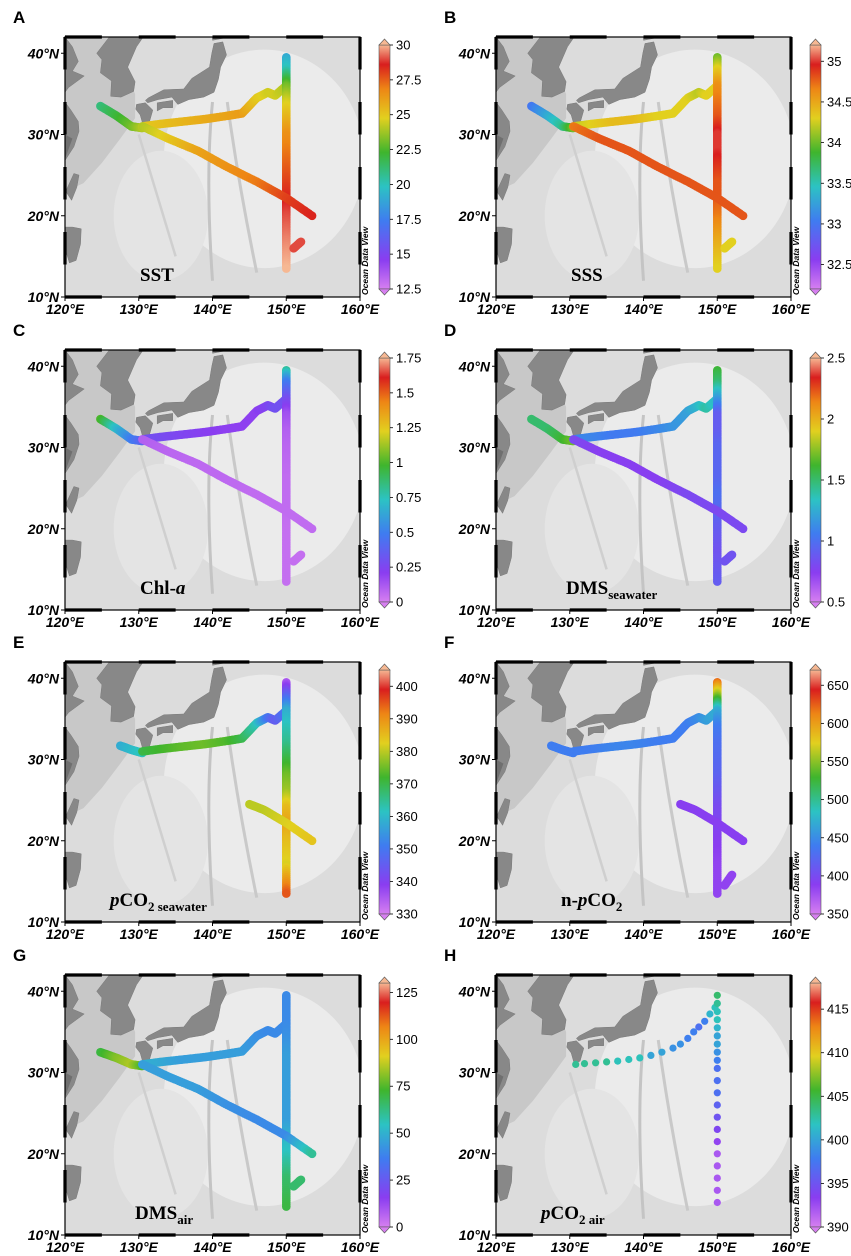 Image resolution: width=851 pixels, height=1256 pixels. Describe the element at coordinates (838, 1096) in the screenshot. I see `colorbar-tick-label: 405` at that location.